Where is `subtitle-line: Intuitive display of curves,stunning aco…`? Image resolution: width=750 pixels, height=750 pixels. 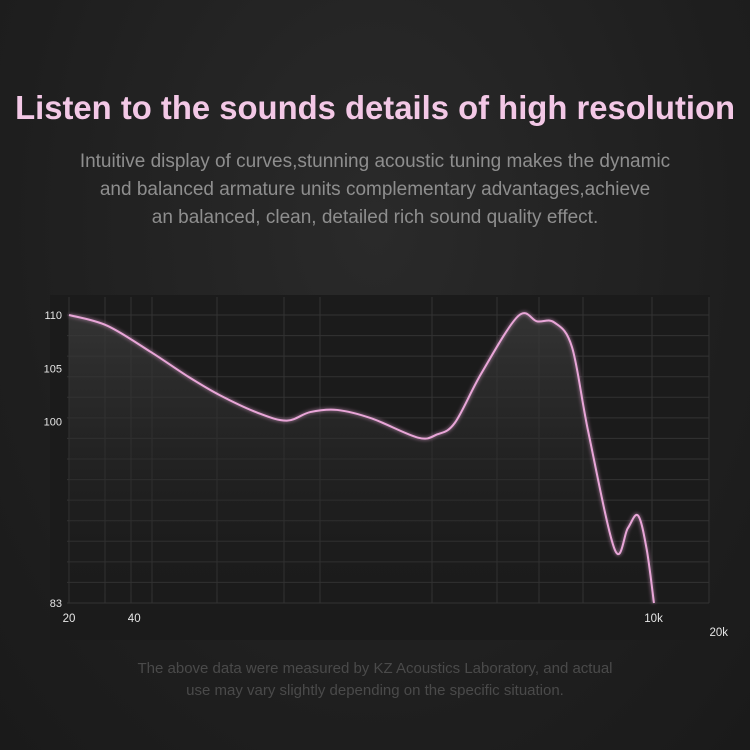
subtitle-line: Intuitive display of curves,stunning aco… is located at coordinates (375, 161).